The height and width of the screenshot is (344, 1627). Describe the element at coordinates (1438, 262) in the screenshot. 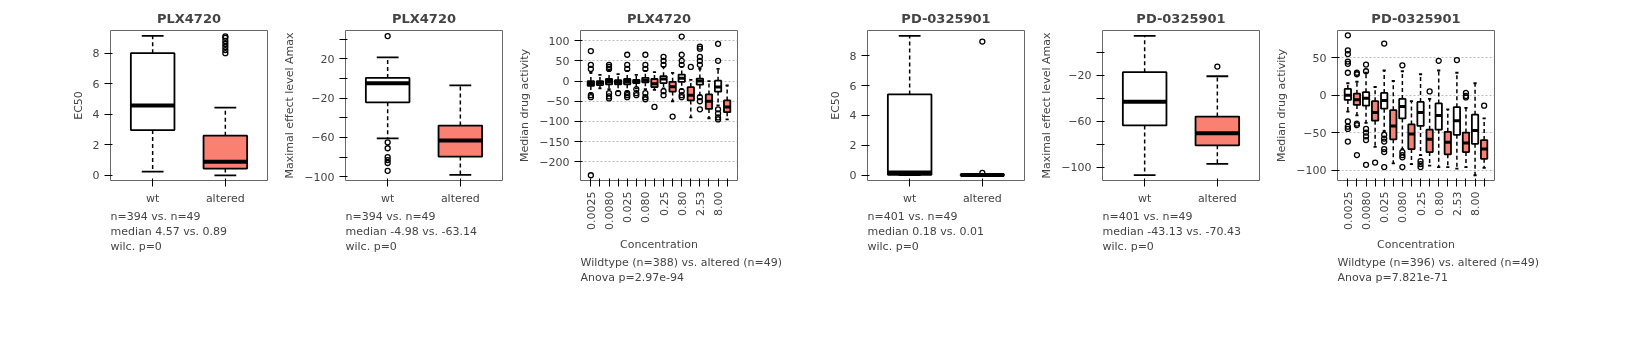

I see `text: Wildtype (n=396) vs. altered (n=49)` at that location.